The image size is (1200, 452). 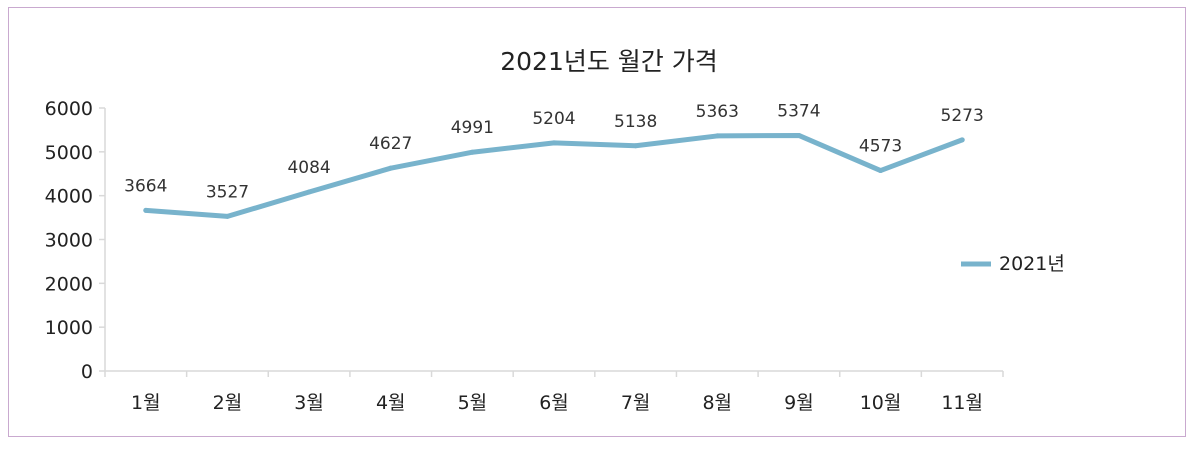 What do you see at coordinates (145, 186) in the screenshot?
I see `data-label: 3664` at bounding box center [145, 186].